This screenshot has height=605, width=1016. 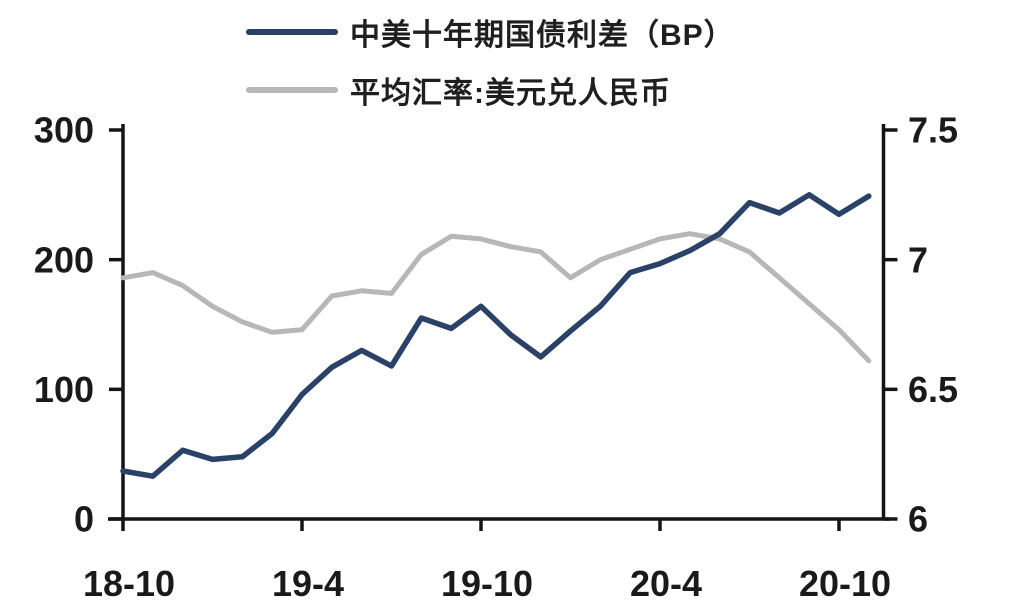 What do you see at coordinates (292, 32) in the screenshot?
I see `legend-line-swatch-spread` at bounding box center [292, 32].